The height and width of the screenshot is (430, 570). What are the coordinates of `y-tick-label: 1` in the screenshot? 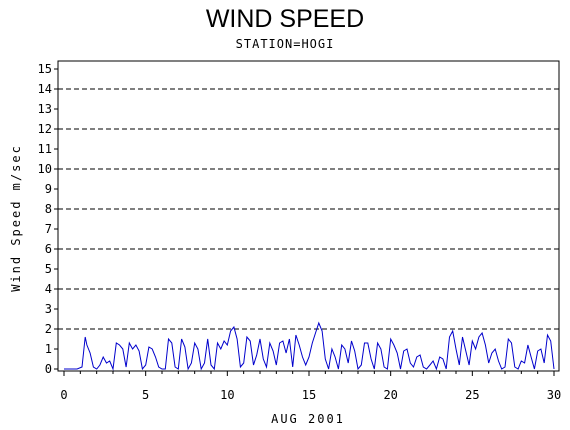 It's located at (48, 349).